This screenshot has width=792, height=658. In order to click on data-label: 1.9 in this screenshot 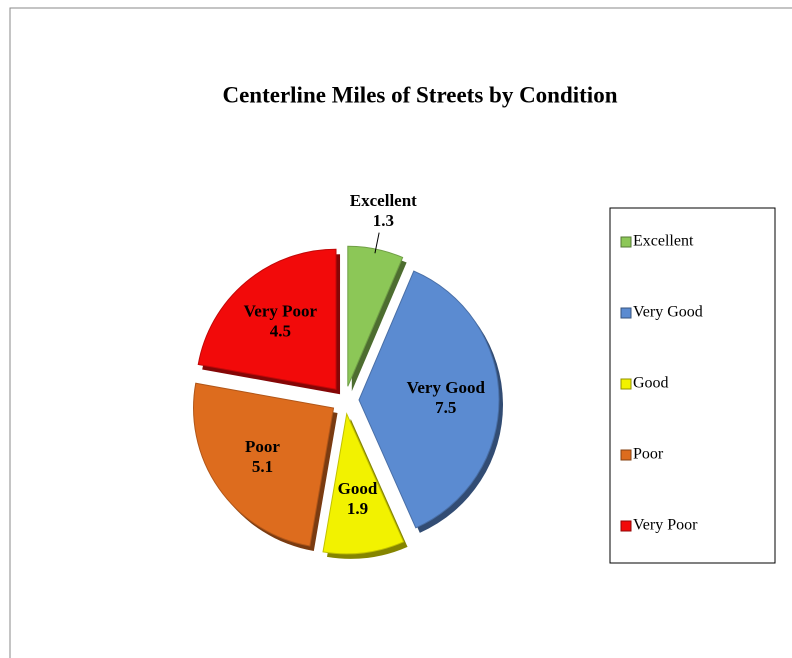, I will do `click(357, 508)`.